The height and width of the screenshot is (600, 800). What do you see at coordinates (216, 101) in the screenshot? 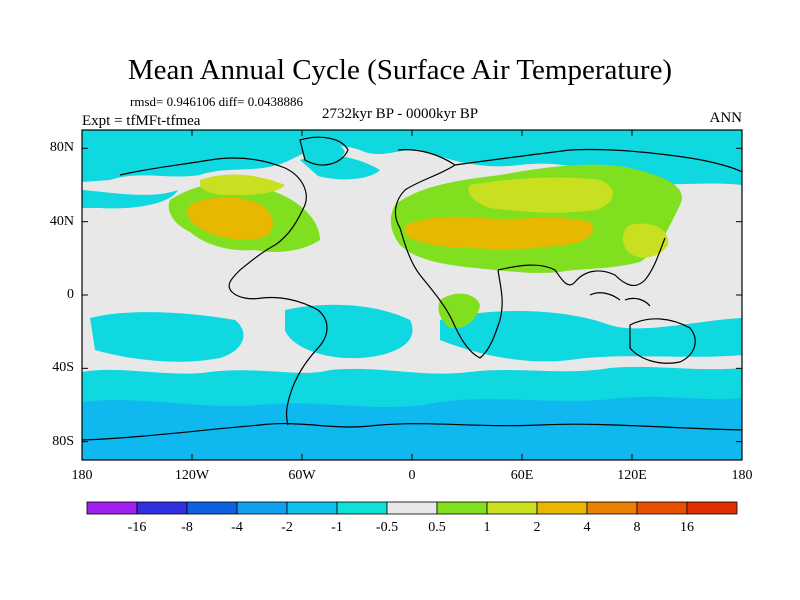
I see `stats-text: rmsd= 0.946106 diff= 0.0438886` at bounding box center [216, 101].